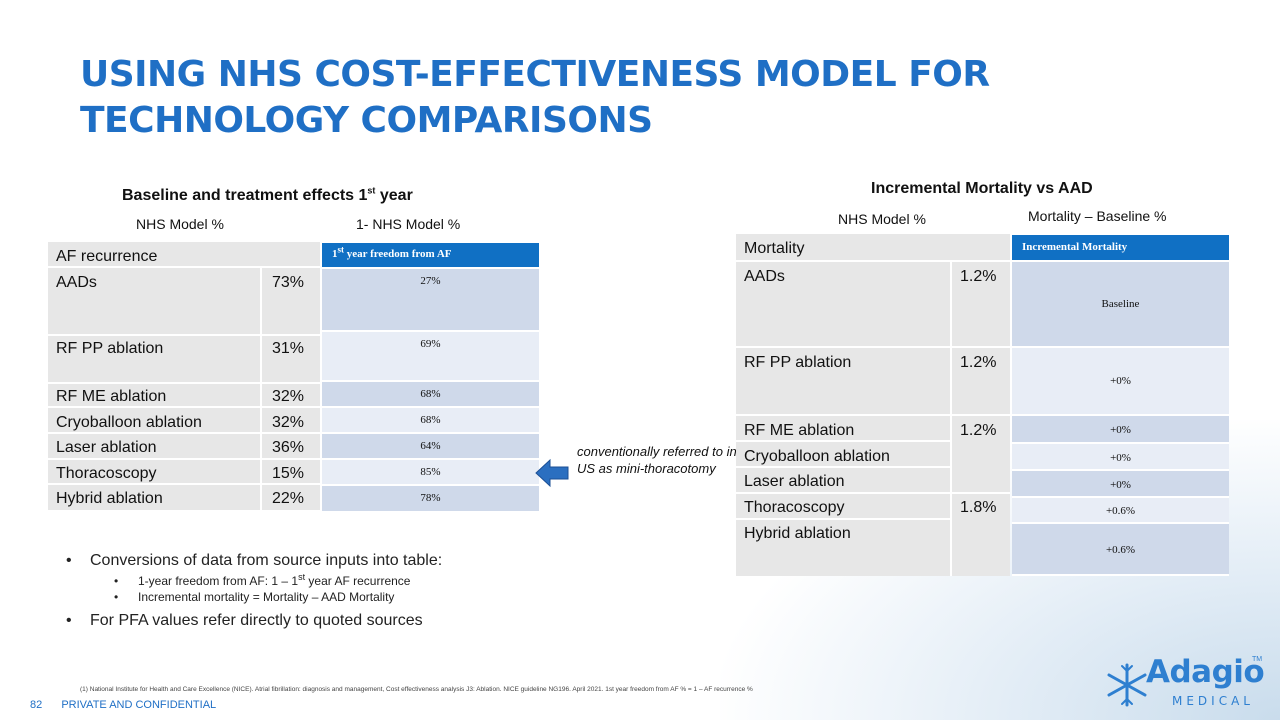 This screenshot has height=720, width=1280. Describe the element at coordinates (1120, 247) in the screenshot. I see `right-blue-header: Incremental Mortality` at that location.